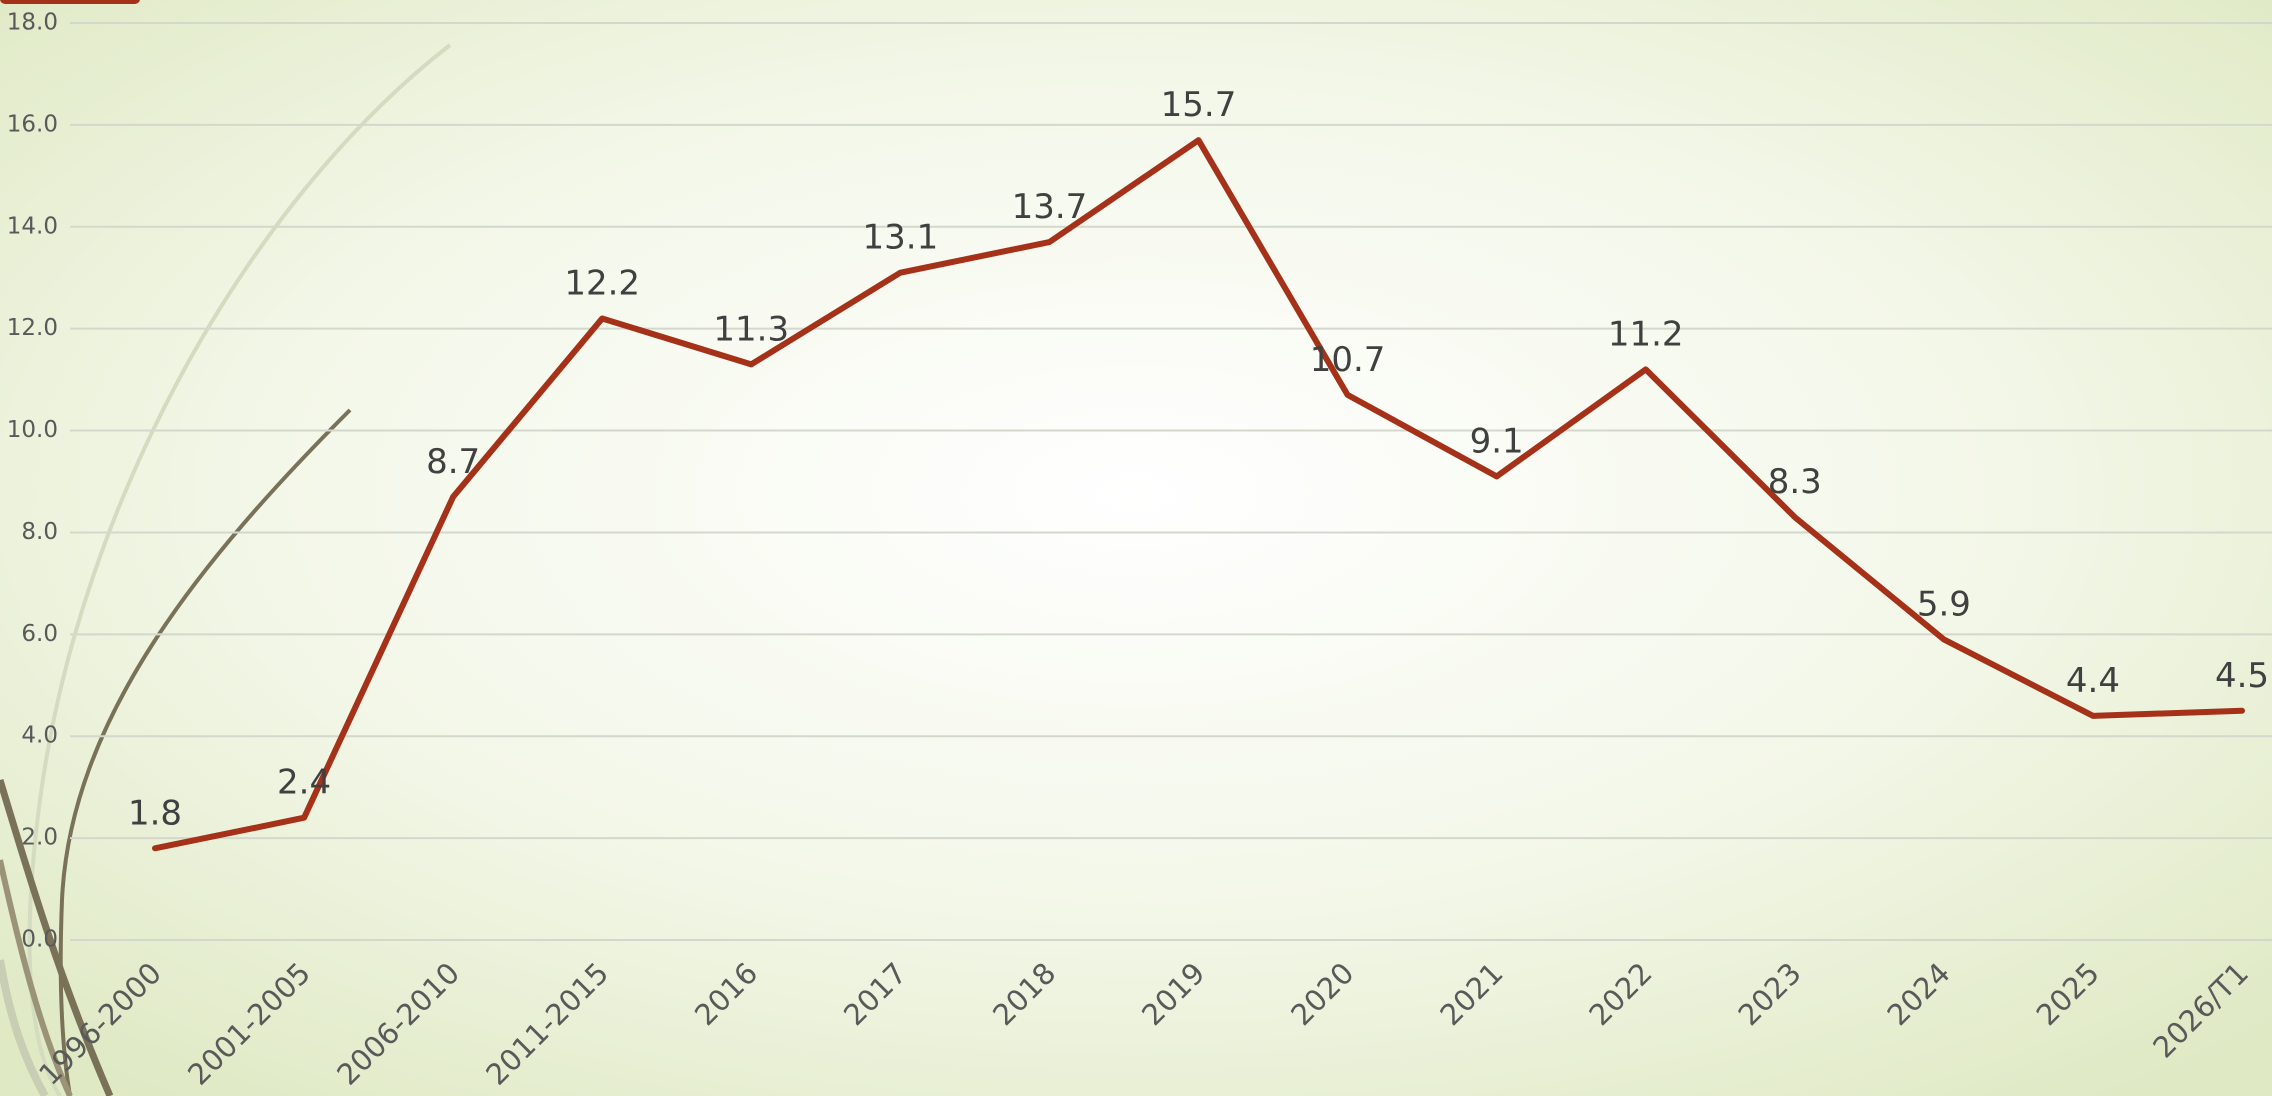 This screenshot has height=1096, width=2272. Describe the element at coordinates (1497, 441) in the screenshot. I see `data-label: 9.1` at that location.